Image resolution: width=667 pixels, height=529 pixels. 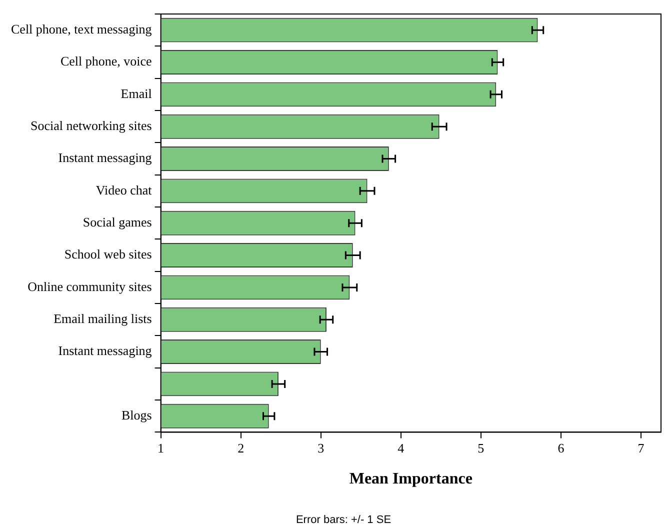 What do you see at coordinates (136, 93) in the screenshot?
I see `y-tick-label: Email` at bounding box center [136, 93].